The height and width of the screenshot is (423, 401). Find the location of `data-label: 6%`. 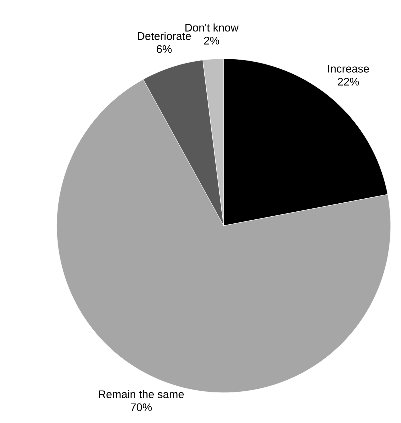

data-label: 6% is located at coordinates (164, 49).